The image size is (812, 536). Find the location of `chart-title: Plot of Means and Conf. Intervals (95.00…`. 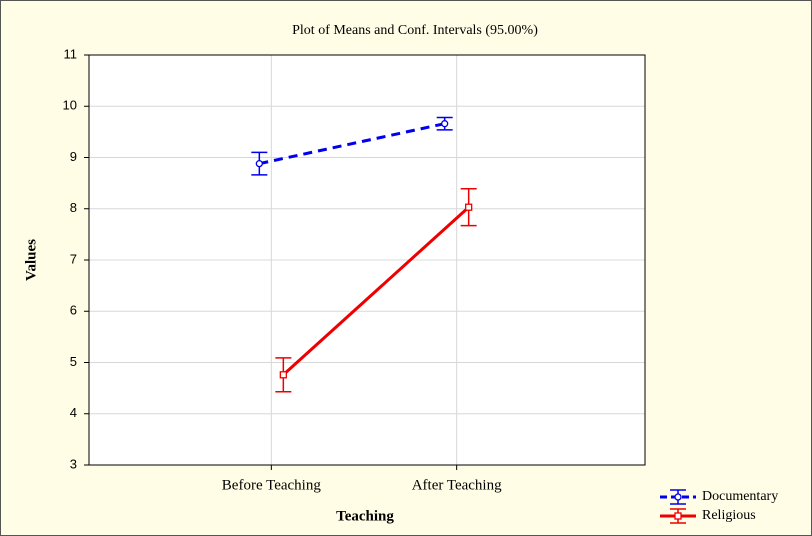

chart-title: Plot of Means and Conf. Intervals (95.00… is located at coordinates (415, 30).